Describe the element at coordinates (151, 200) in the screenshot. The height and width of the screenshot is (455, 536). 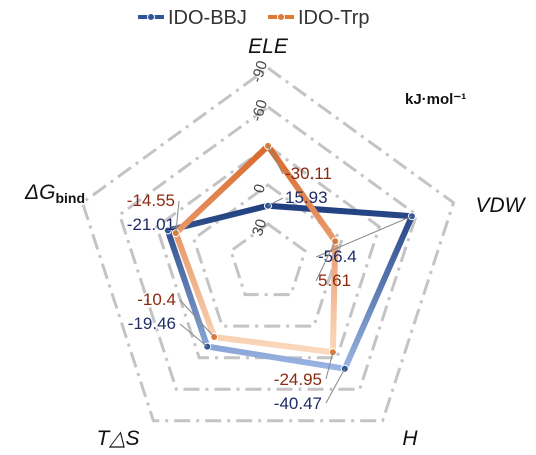
I see `value-label: -14.55` at that location.